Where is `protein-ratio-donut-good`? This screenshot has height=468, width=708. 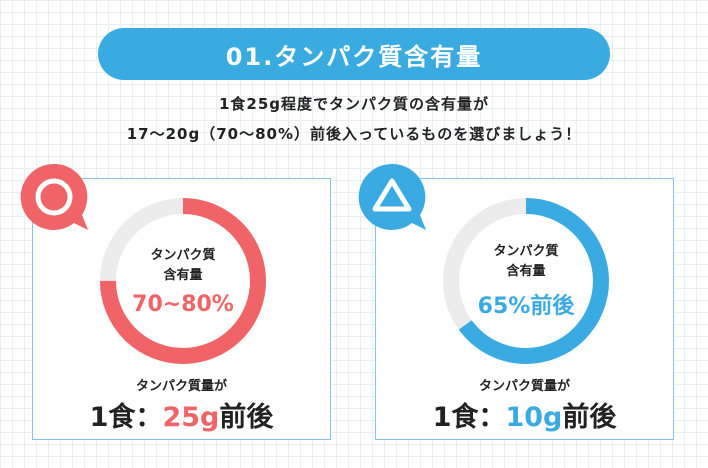 protein-ratio-donut-good is located at coordinates (183, 281).